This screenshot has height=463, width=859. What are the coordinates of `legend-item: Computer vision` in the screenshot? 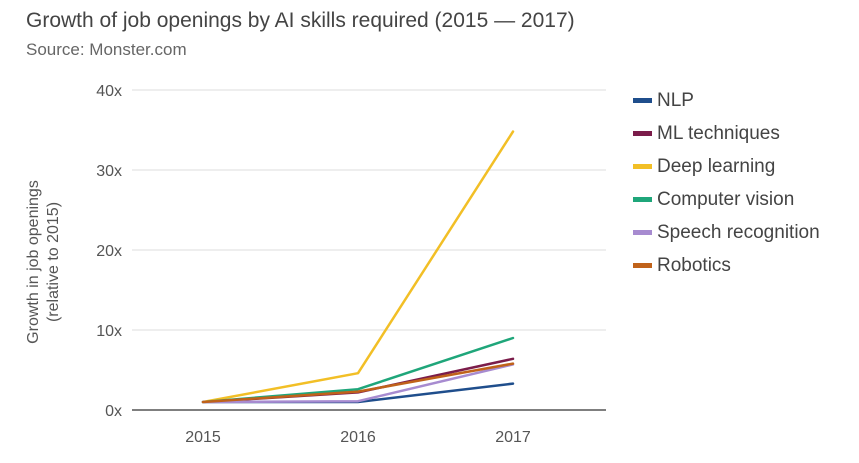 It's located at (726, 199).